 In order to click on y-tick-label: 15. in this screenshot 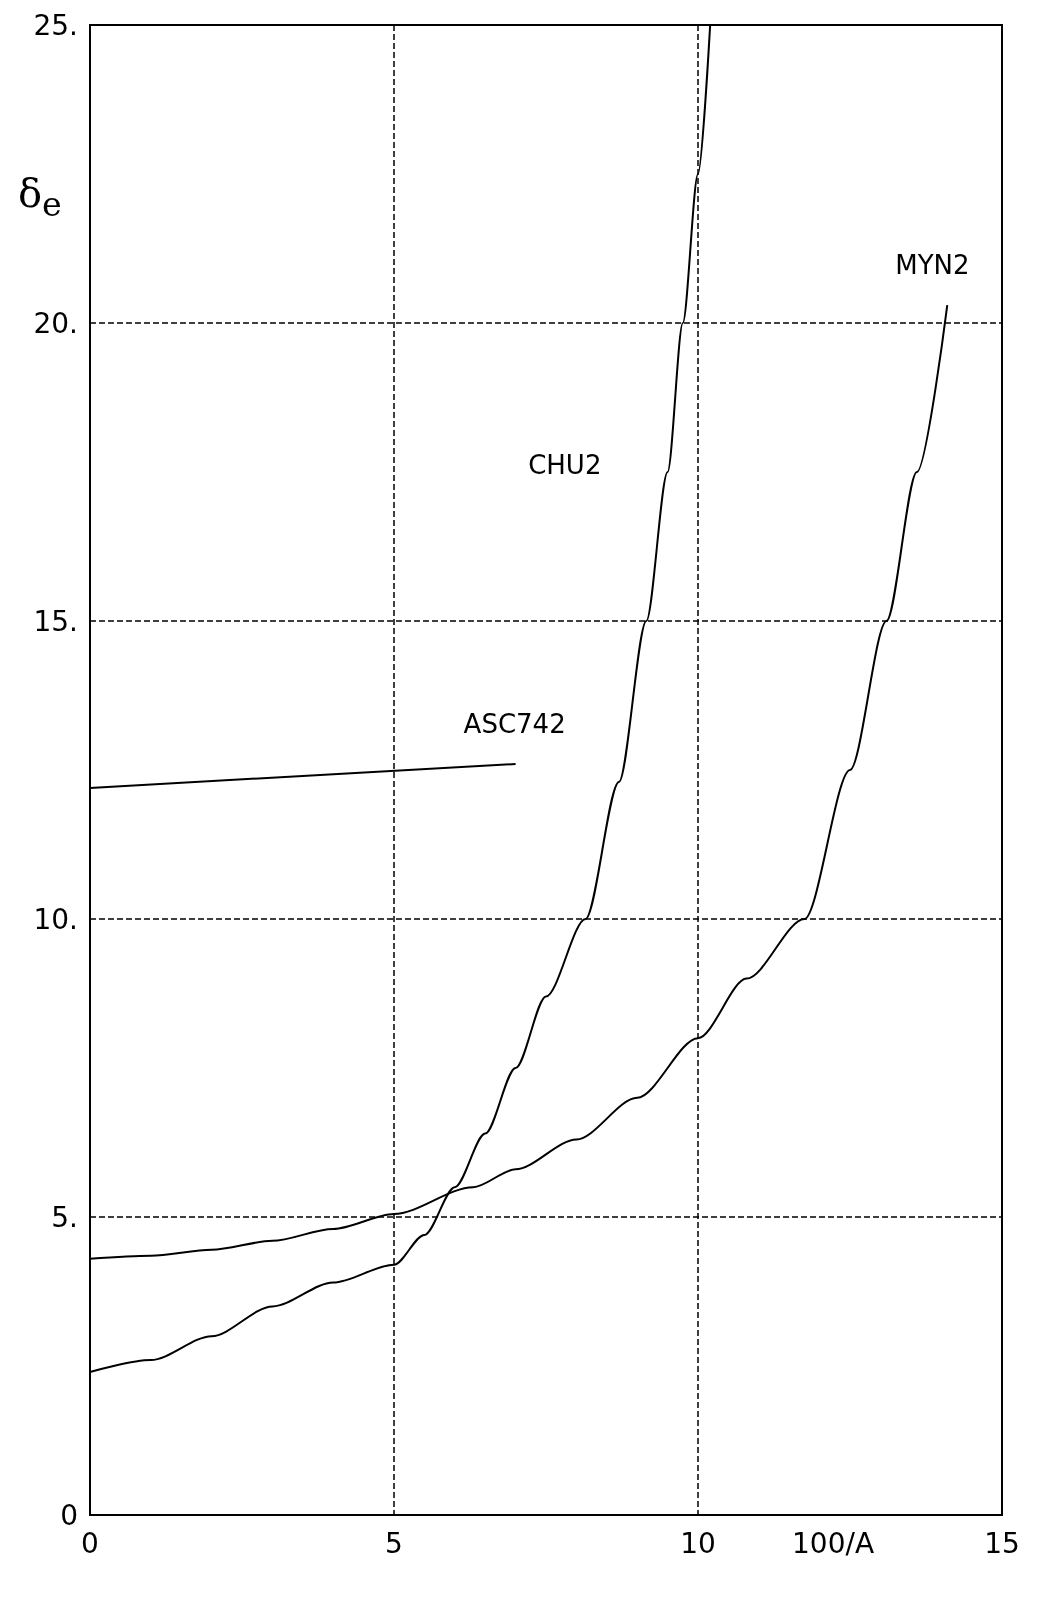, I will do `click(55, 621)`.